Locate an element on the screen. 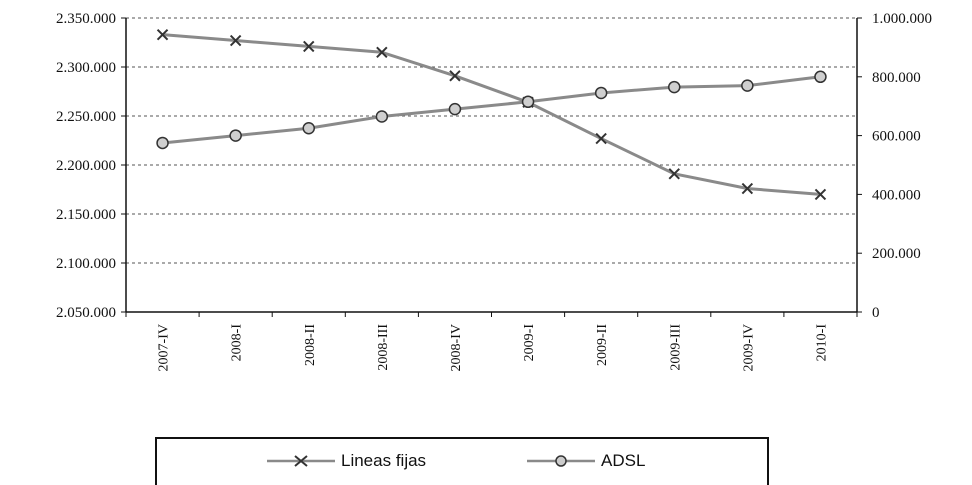 This screenshot has height=485, width=972. legend-item-lineas-fijas: Lineas fijas is located at coordinates (345, 461).